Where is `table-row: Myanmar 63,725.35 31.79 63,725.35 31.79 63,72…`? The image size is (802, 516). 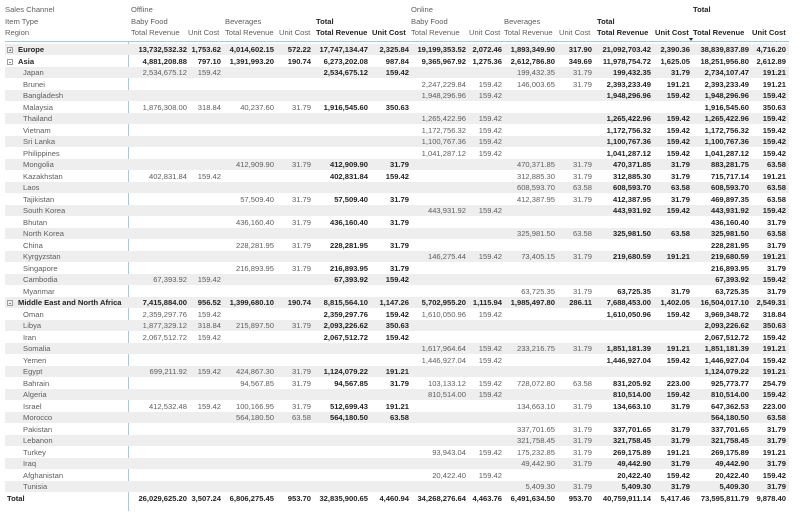
table-row: Myanmar 63,725.35 31.79 63,725.35 31.79 63,72… is located at coordinates (397, 291).